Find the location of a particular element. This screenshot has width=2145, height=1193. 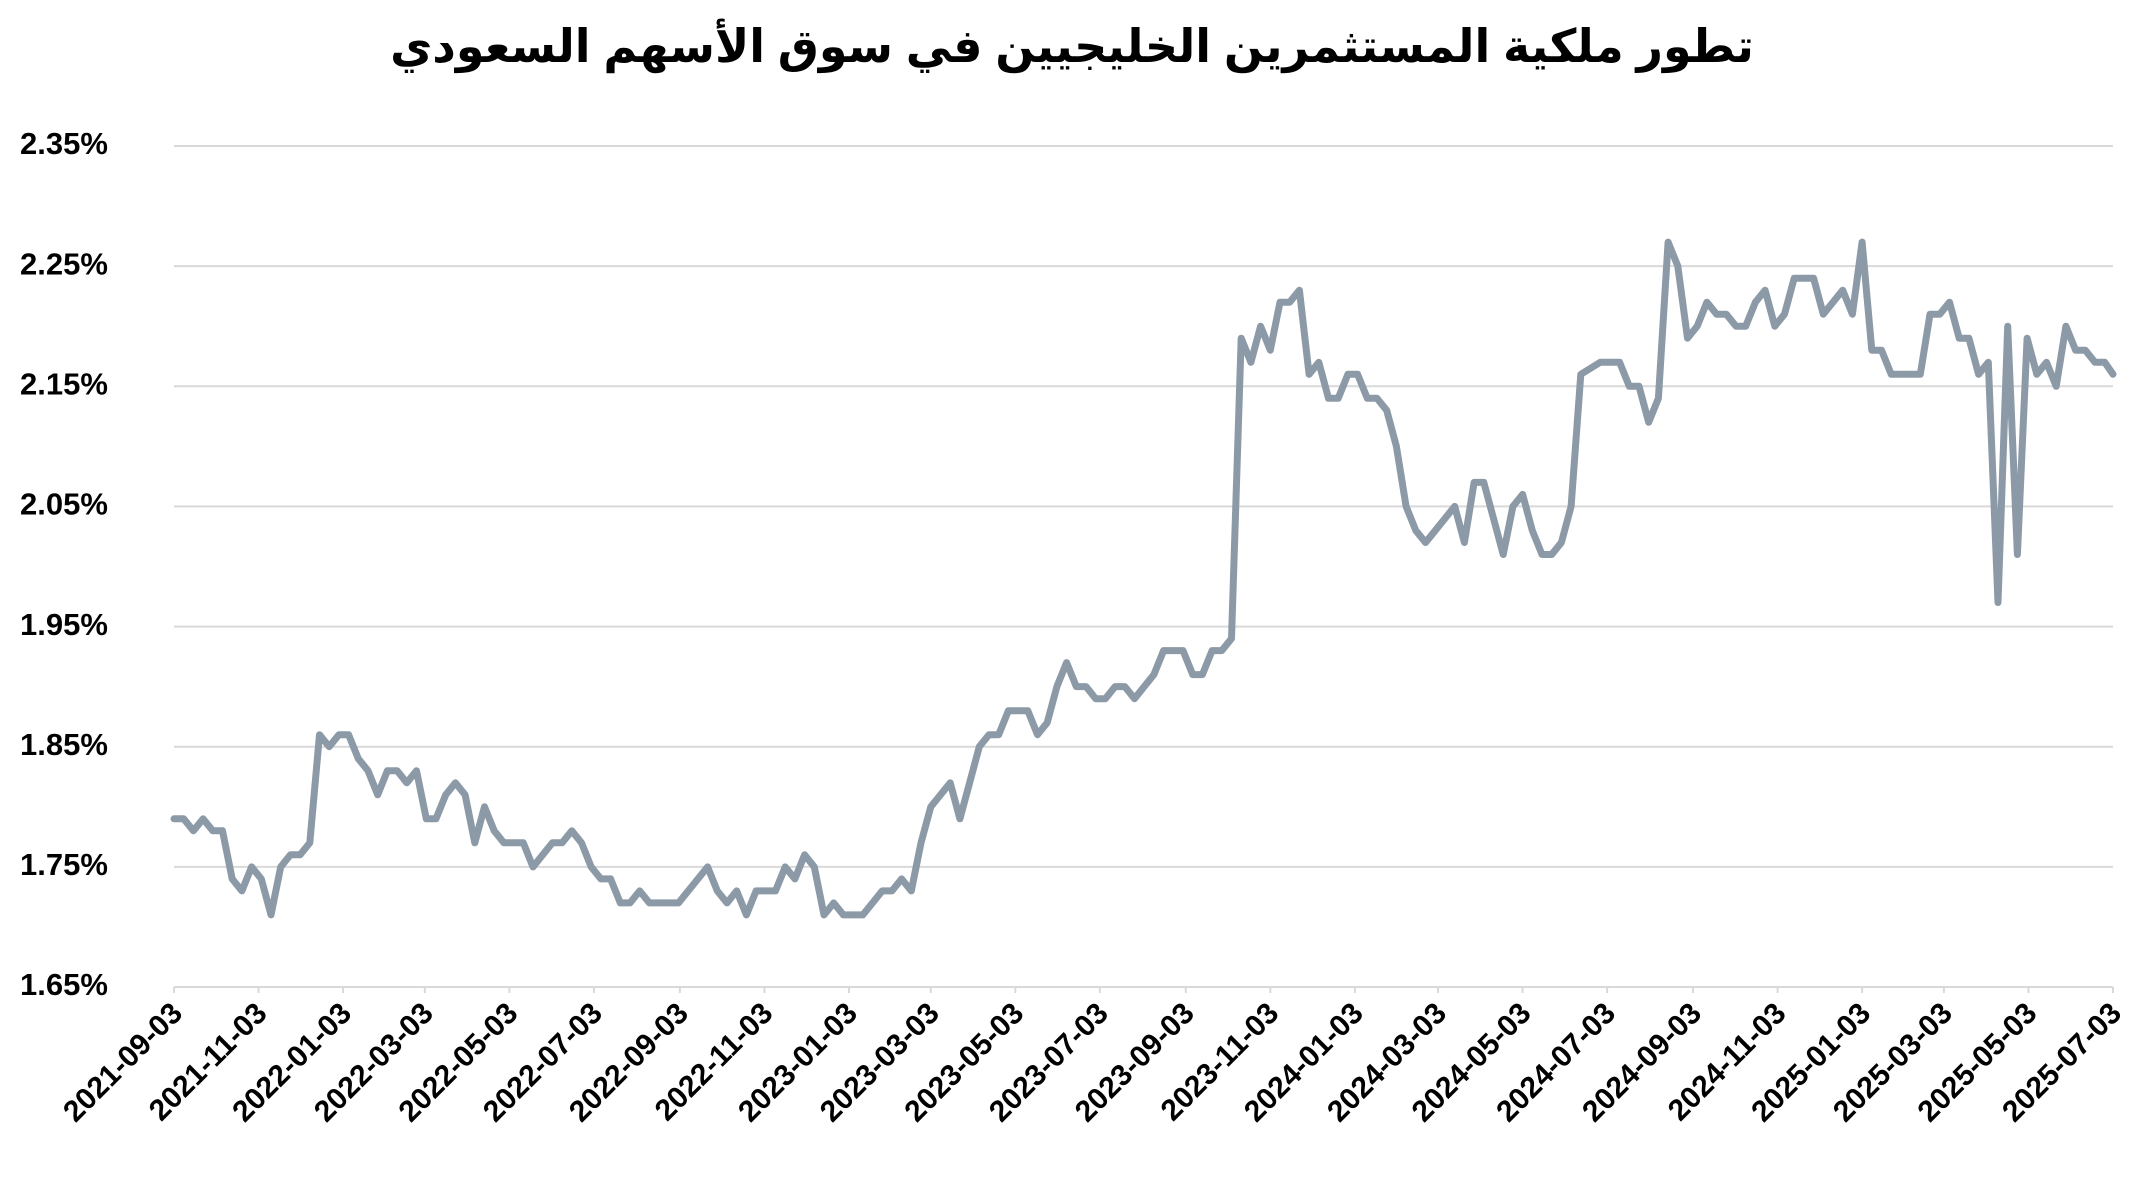

y-tick-label: 2.35% is located at coordinates (64, 143).